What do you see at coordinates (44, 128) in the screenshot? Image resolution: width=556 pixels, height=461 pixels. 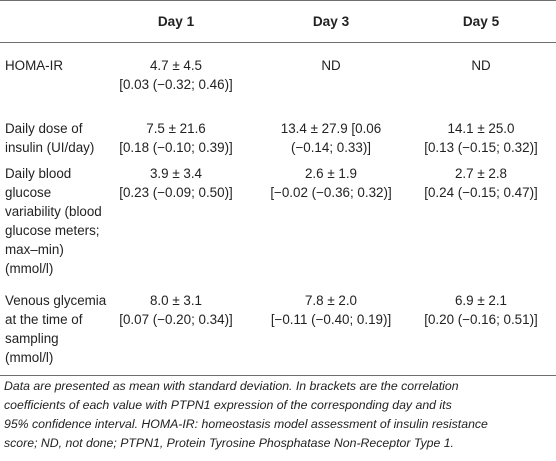 I see `row-label-line: Daily dose of` at bounding box center [44, 128].